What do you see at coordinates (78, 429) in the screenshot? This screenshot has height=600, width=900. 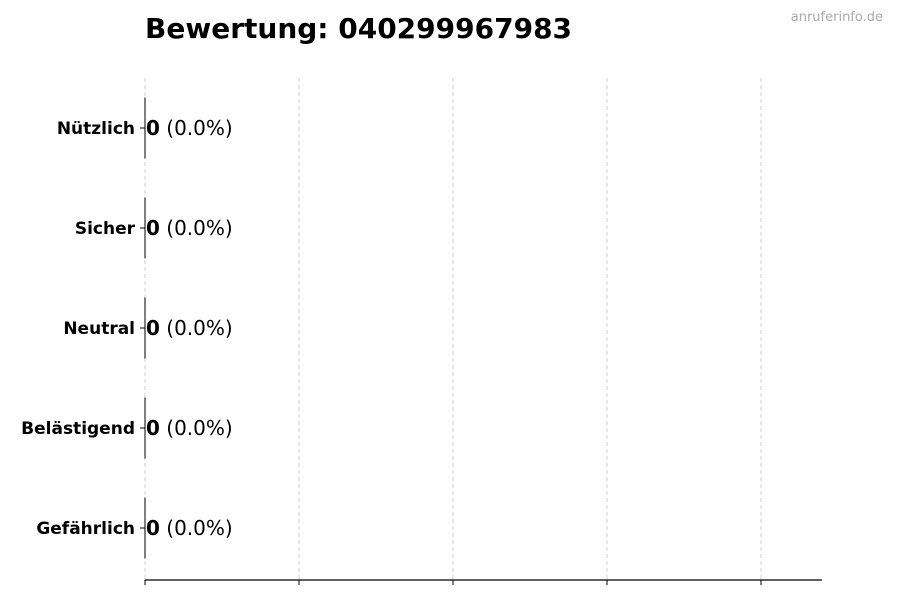 I see `y-tick-label: Belästigend` at bounding box center [78, 429].